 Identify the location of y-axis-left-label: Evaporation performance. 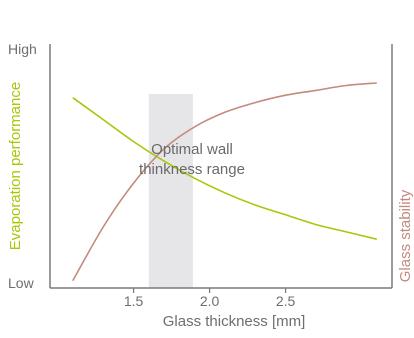
(15, 166).